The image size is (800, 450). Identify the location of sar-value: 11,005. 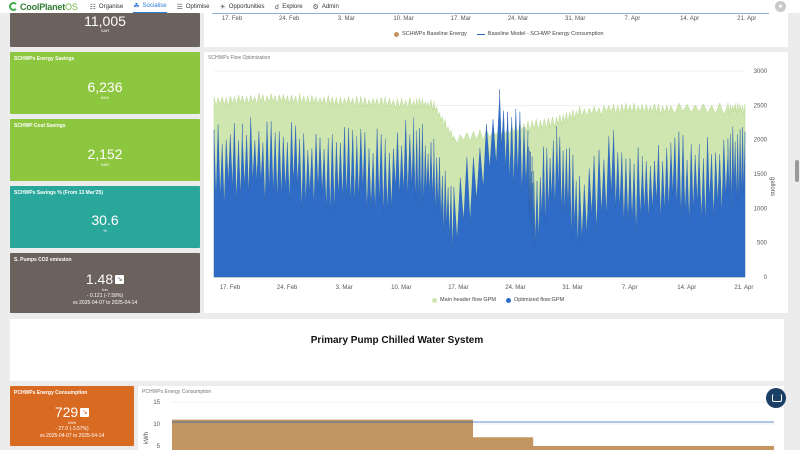
(105, 21).